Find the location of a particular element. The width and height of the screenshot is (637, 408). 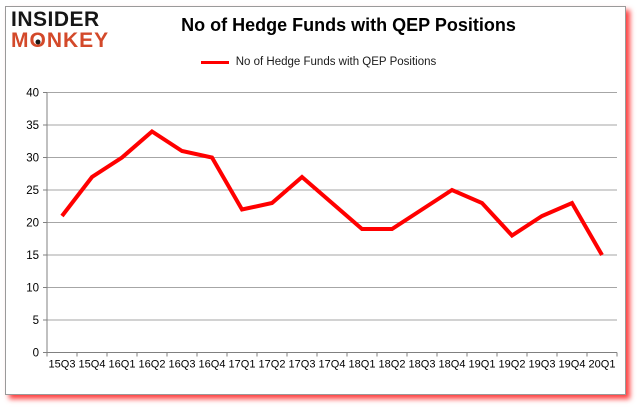

x-axis-label: 16Q1 is located at coordinates (122, 365).